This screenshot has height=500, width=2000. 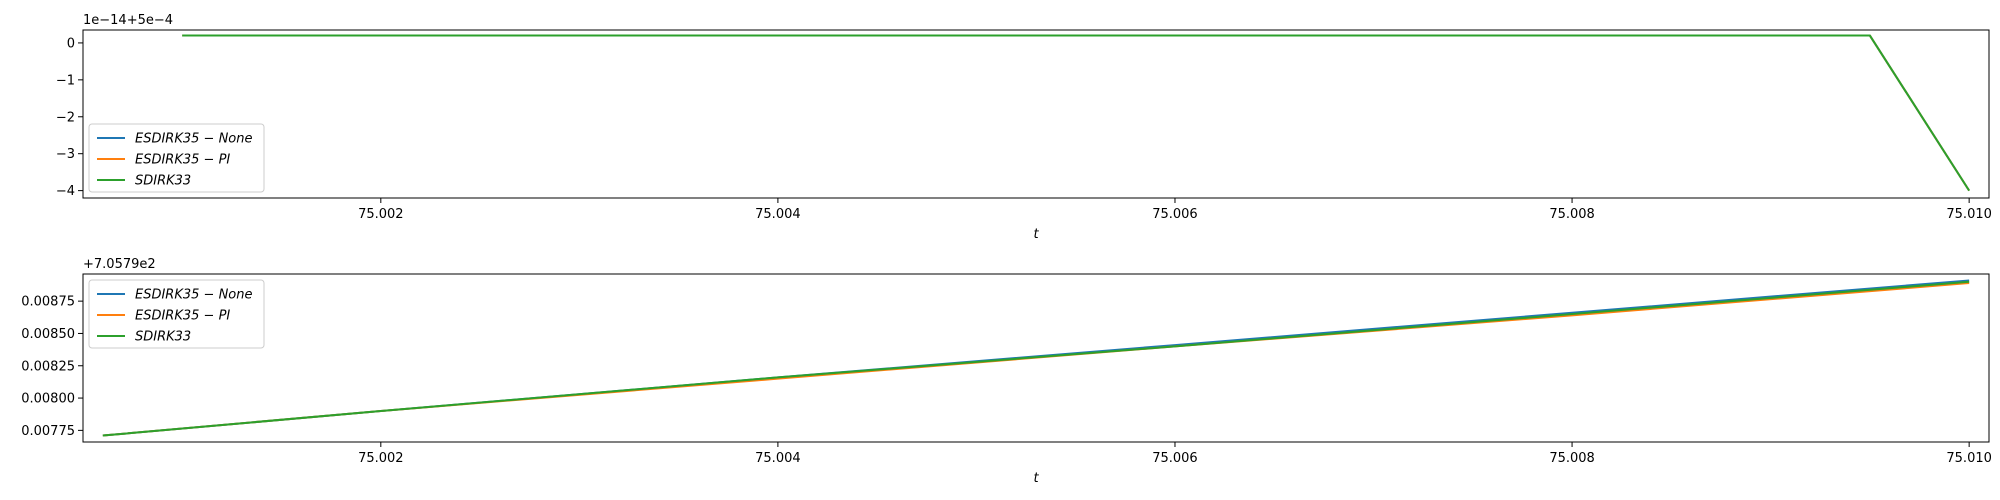 I want to click on y-tick-label: 0.00850, so click(x=48, y=334).